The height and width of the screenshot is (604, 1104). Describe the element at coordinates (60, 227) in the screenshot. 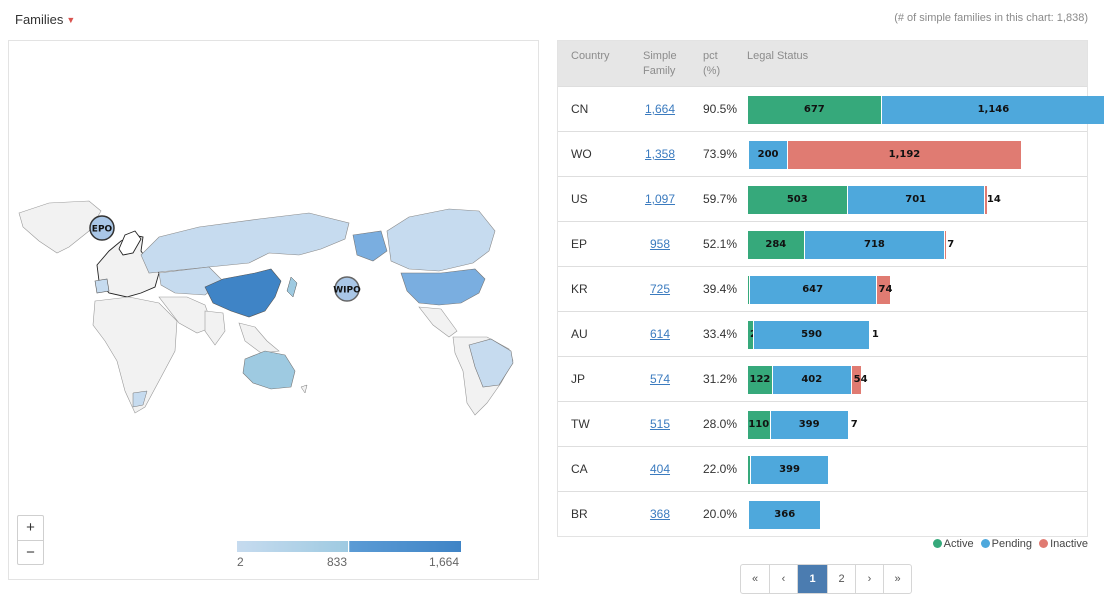

I see `region-greenland` at that location.